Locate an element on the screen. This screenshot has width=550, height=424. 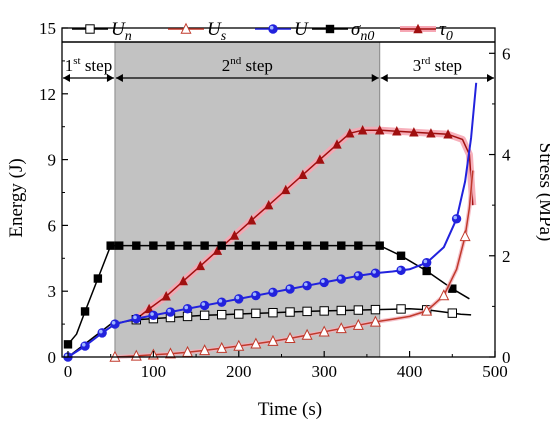
y-left-tick-label: 6 is located at coordinates (52, 225).